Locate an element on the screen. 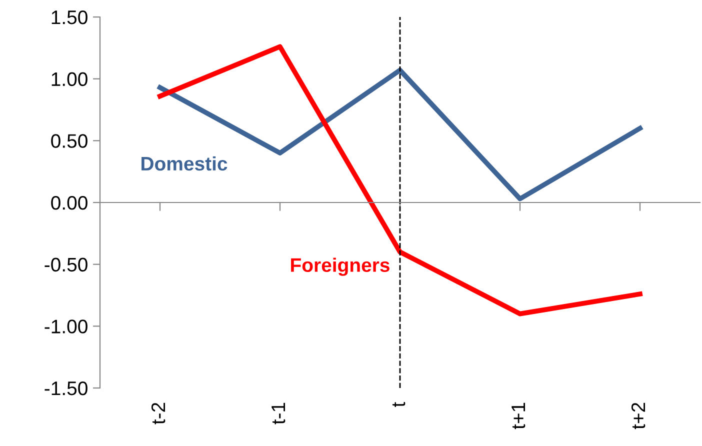 The height and width of the screenshot is (446, 702). y-tick-label: 1.00 is located at coordinates (70, 79).